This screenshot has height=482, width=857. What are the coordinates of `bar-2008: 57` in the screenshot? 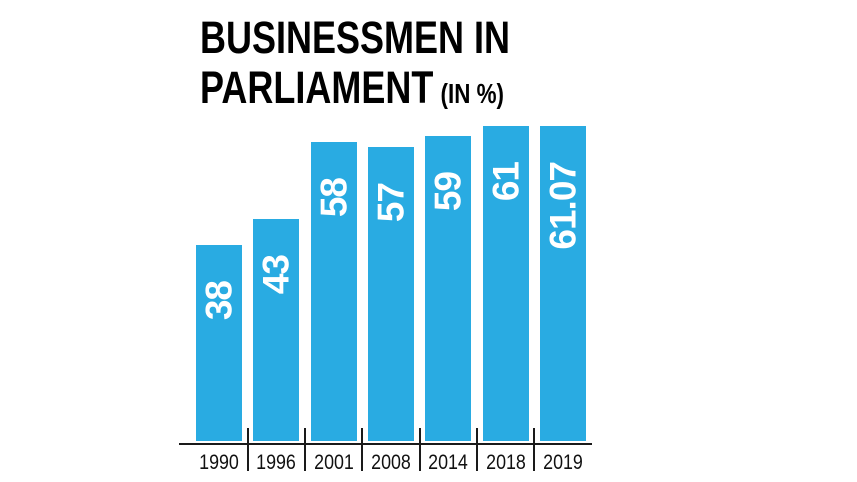 It's located at (390, 294).